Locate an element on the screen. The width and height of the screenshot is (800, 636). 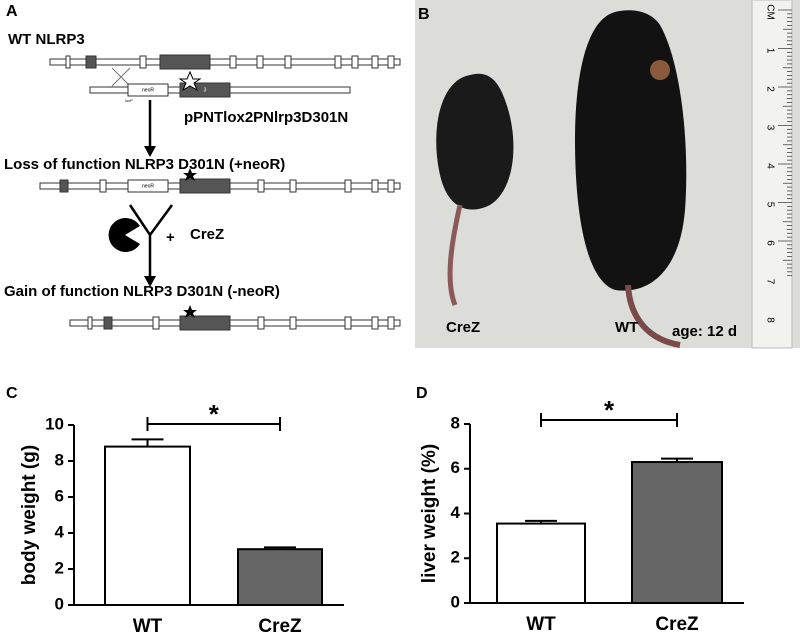
ruler-label: 3 is located at coordinates (769, 128).